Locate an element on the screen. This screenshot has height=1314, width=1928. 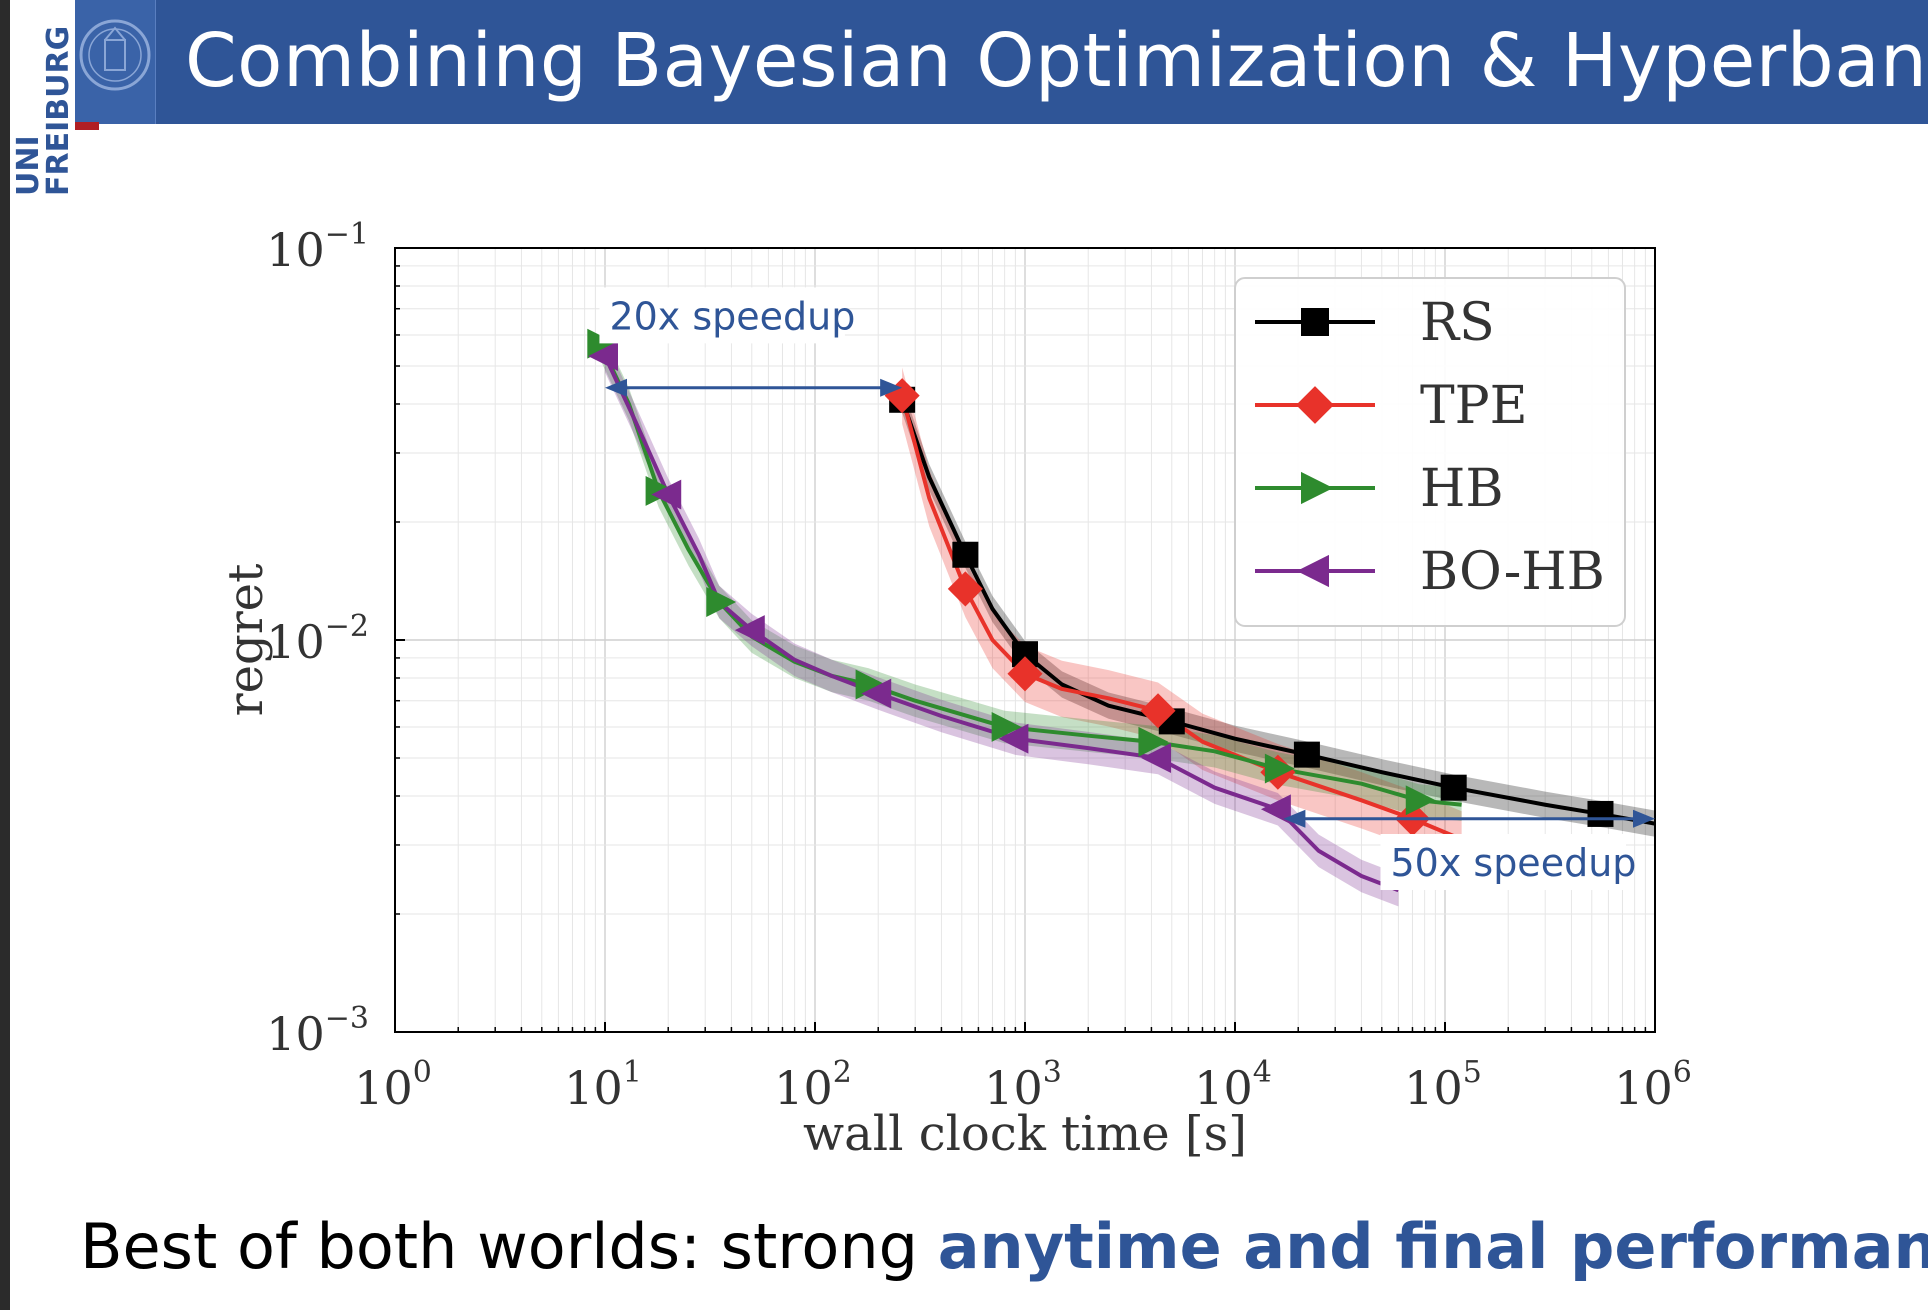
x-tick-label: 10² is located at coordinates (813, 1085).